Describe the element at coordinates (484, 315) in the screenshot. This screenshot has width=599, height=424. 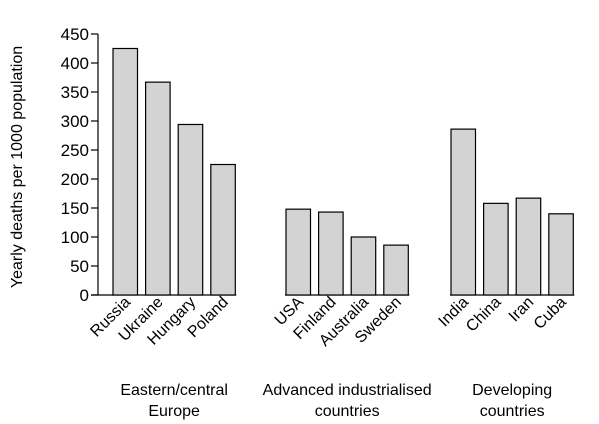
I see `category-label: China` at that location.